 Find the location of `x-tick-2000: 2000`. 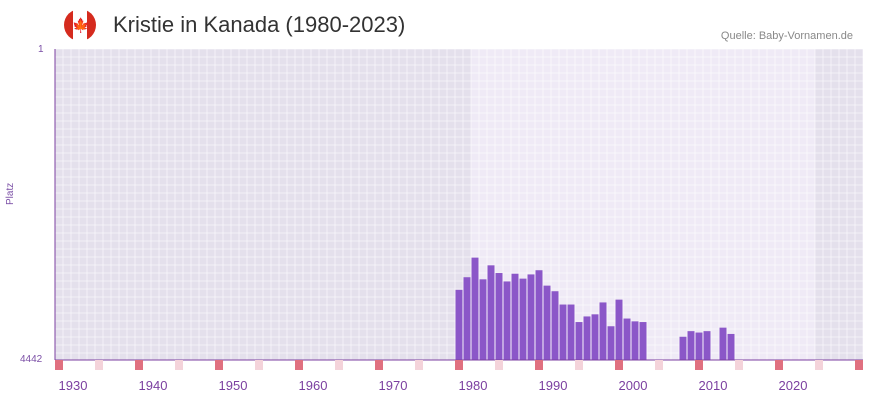

x-tick-2000: 2000 is located at coordinates (633, 385).